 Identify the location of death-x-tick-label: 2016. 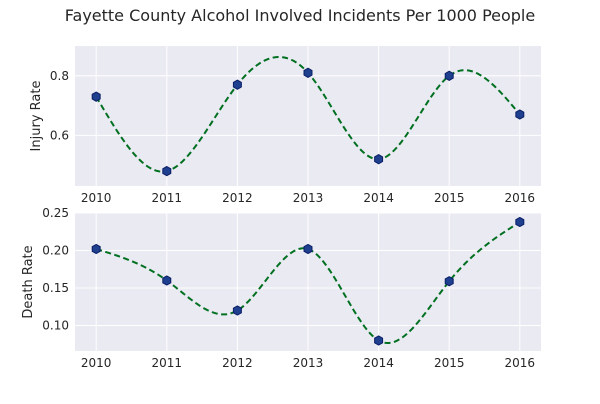
(520, 363).